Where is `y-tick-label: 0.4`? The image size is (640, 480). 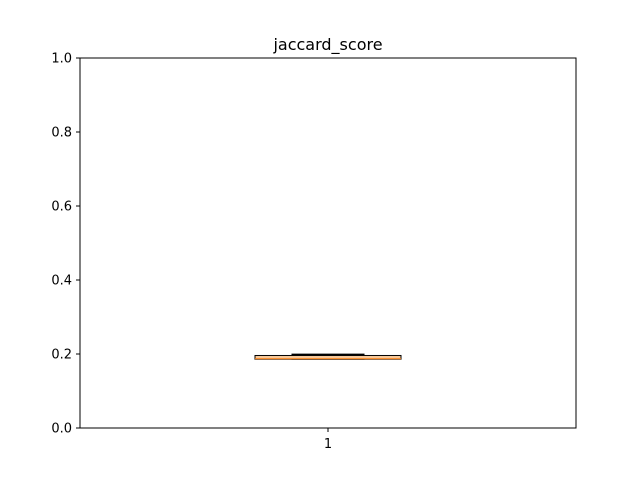 y-tick-label: 0.4 is located at coordinates (61, 281).